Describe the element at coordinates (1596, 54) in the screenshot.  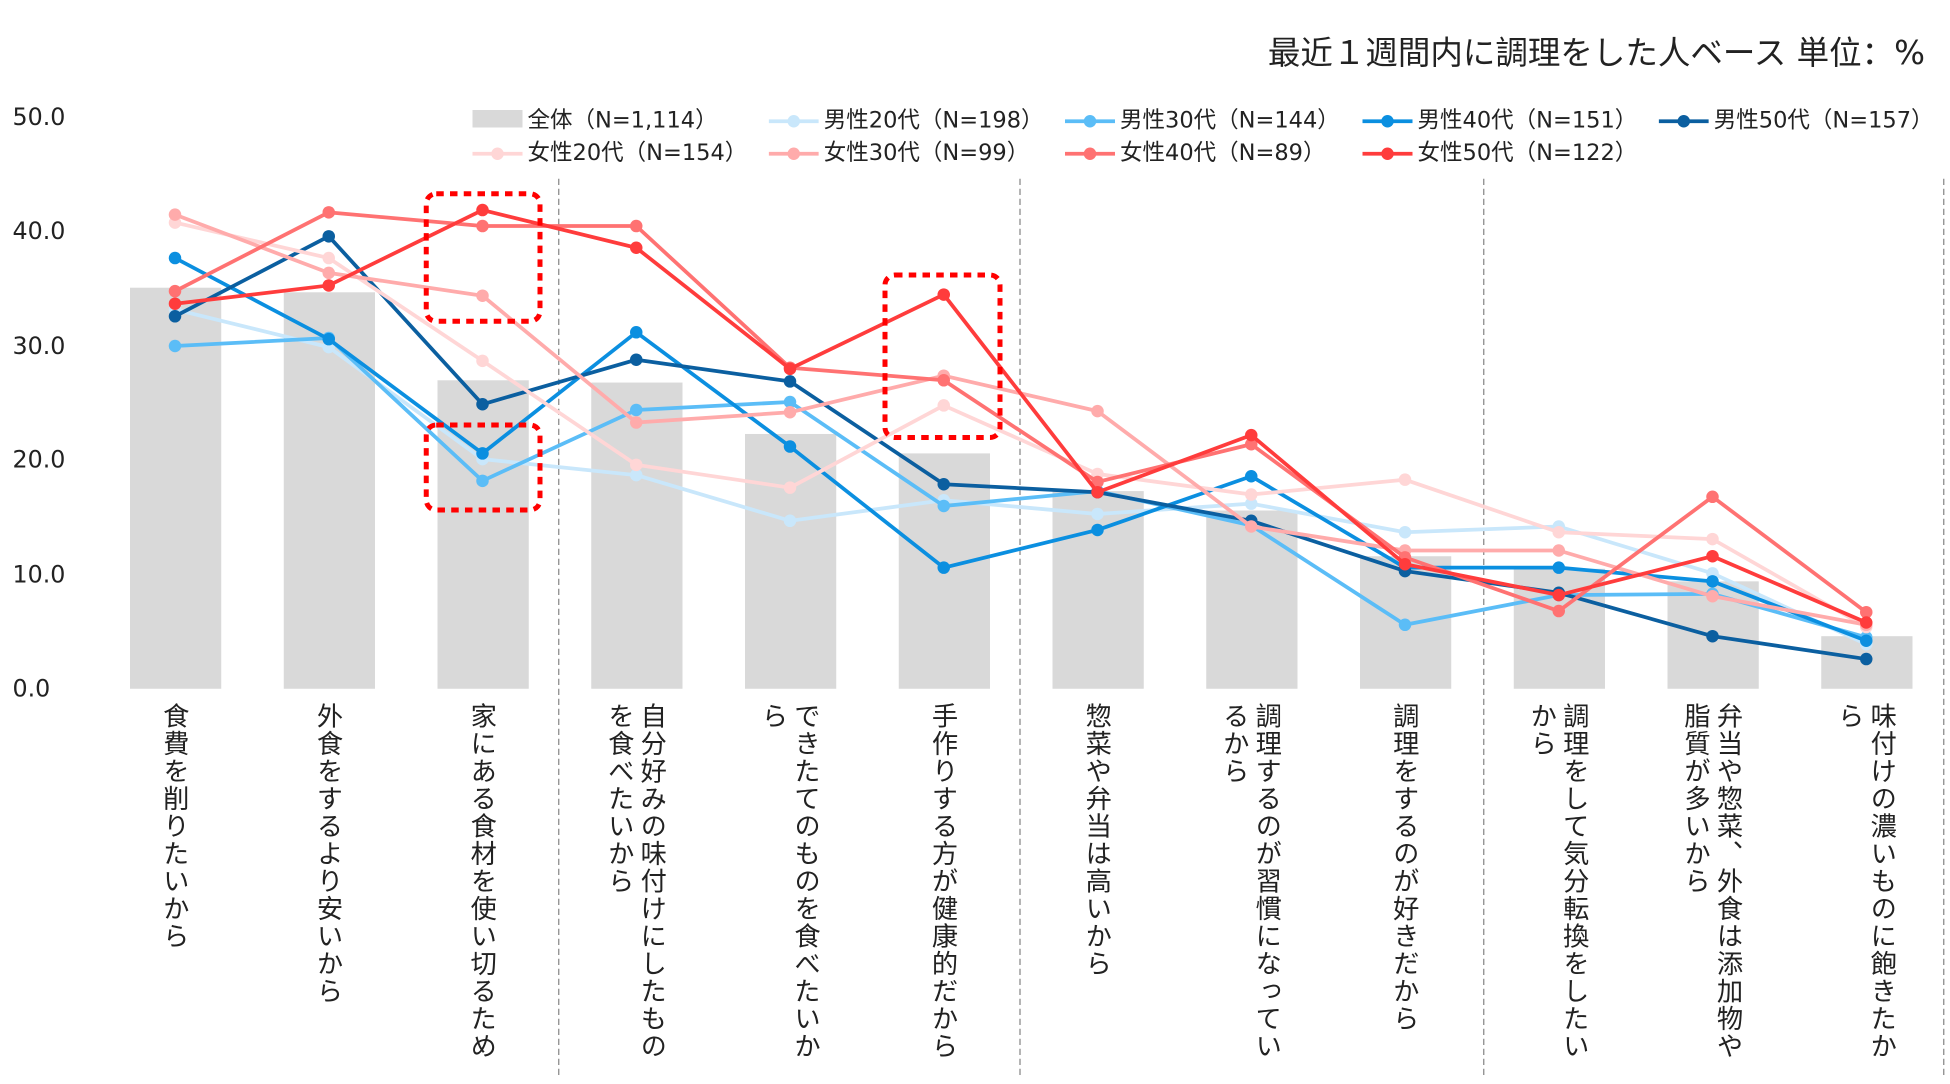
I see `base-unit-note: 最近１週間内に調理をした人ベース 単位：%` at that location.